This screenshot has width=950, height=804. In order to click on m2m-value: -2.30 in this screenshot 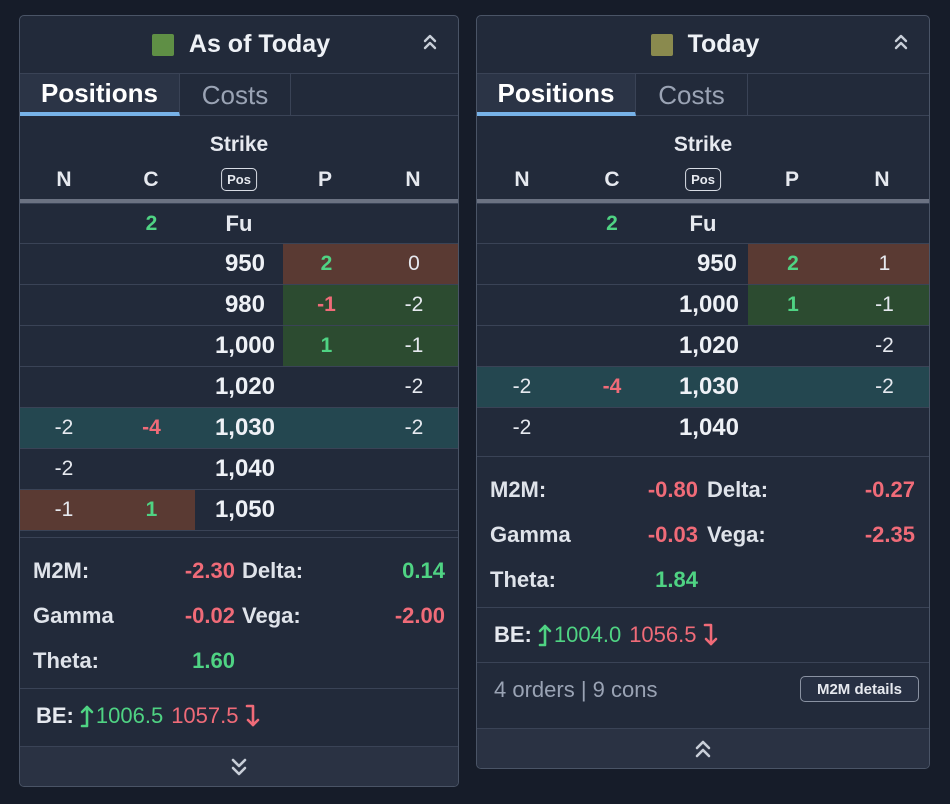, I will do `click(209, 570)`.